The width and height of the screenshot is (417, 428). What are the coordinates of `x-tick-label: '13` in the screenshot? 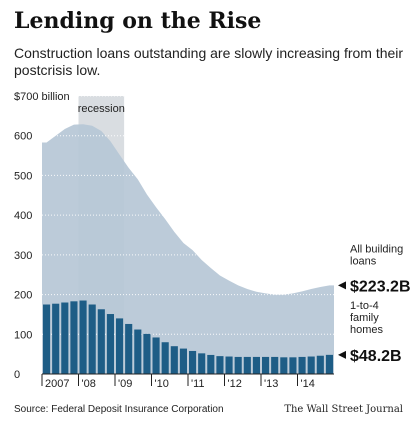 It's located at (271, 384).